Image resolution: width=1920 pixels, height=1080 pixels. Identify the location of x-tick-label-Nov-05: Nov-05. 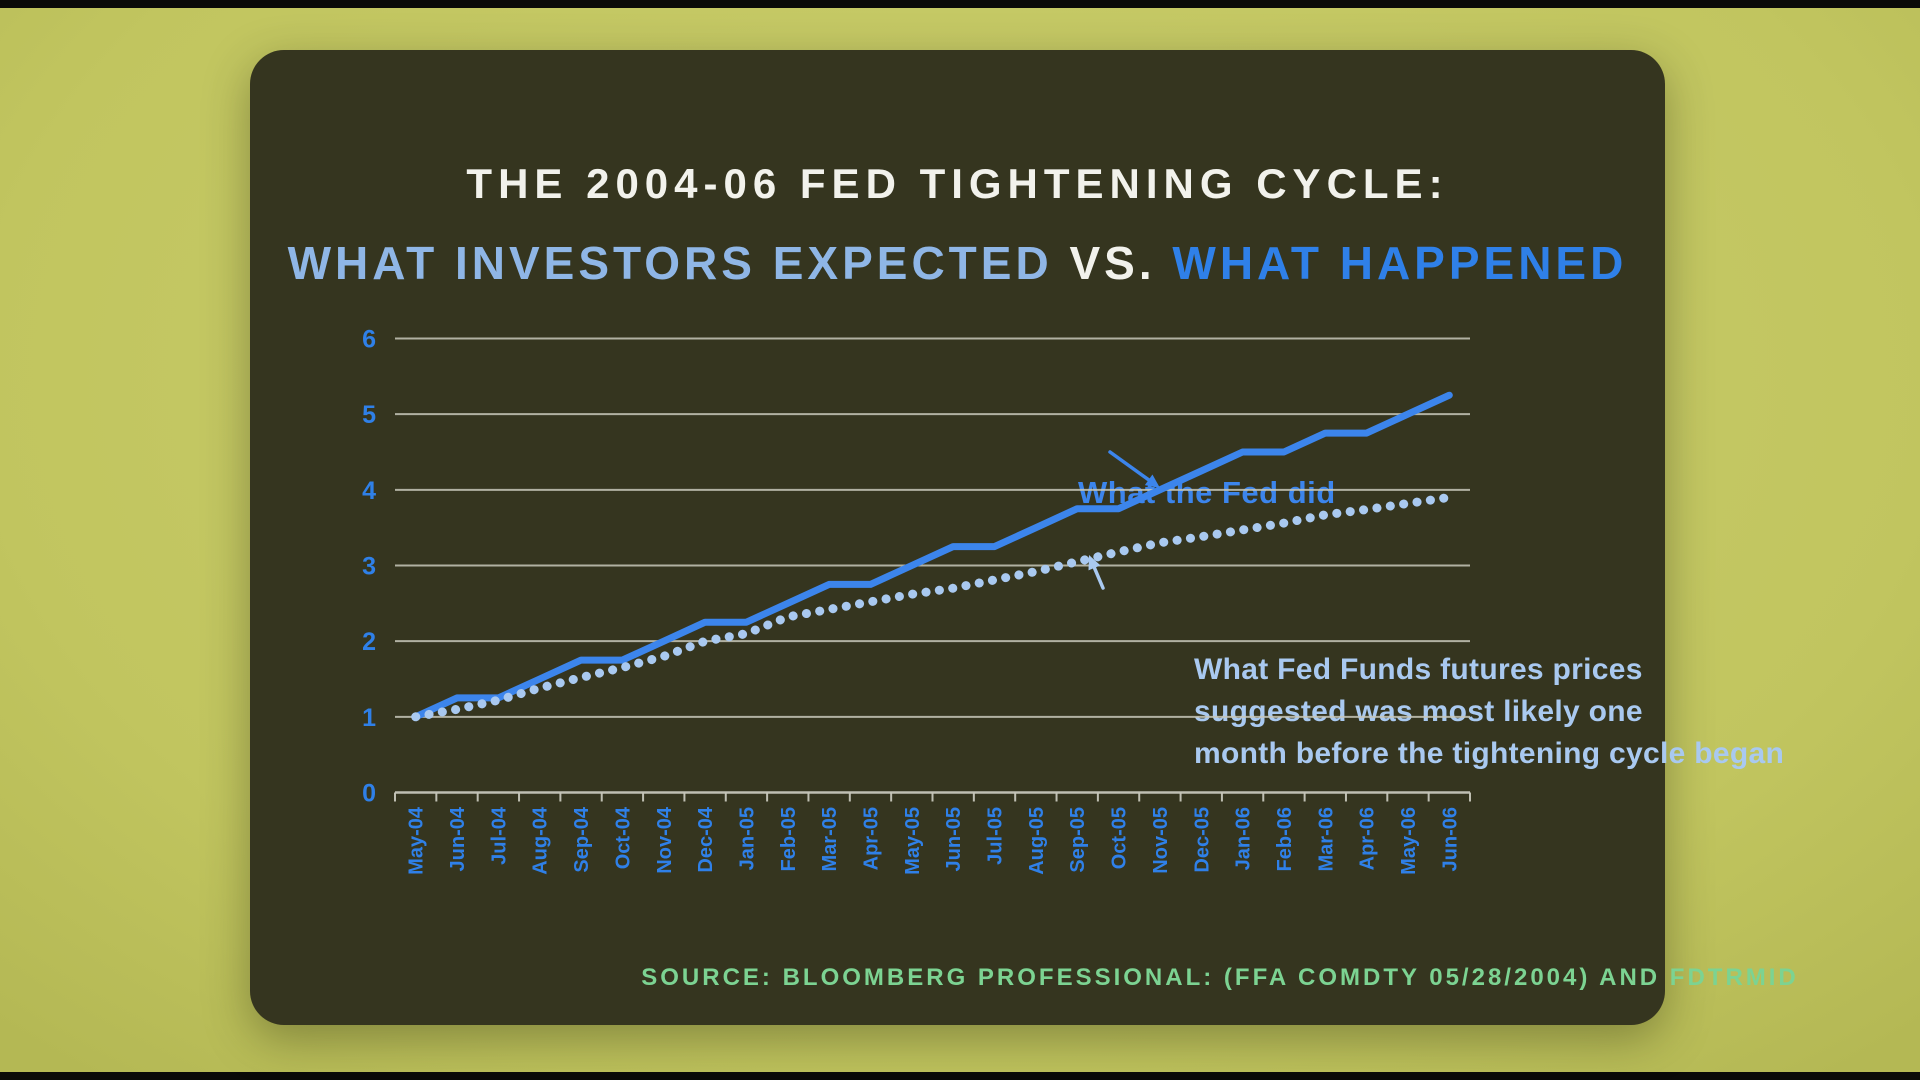
(1161, 840).